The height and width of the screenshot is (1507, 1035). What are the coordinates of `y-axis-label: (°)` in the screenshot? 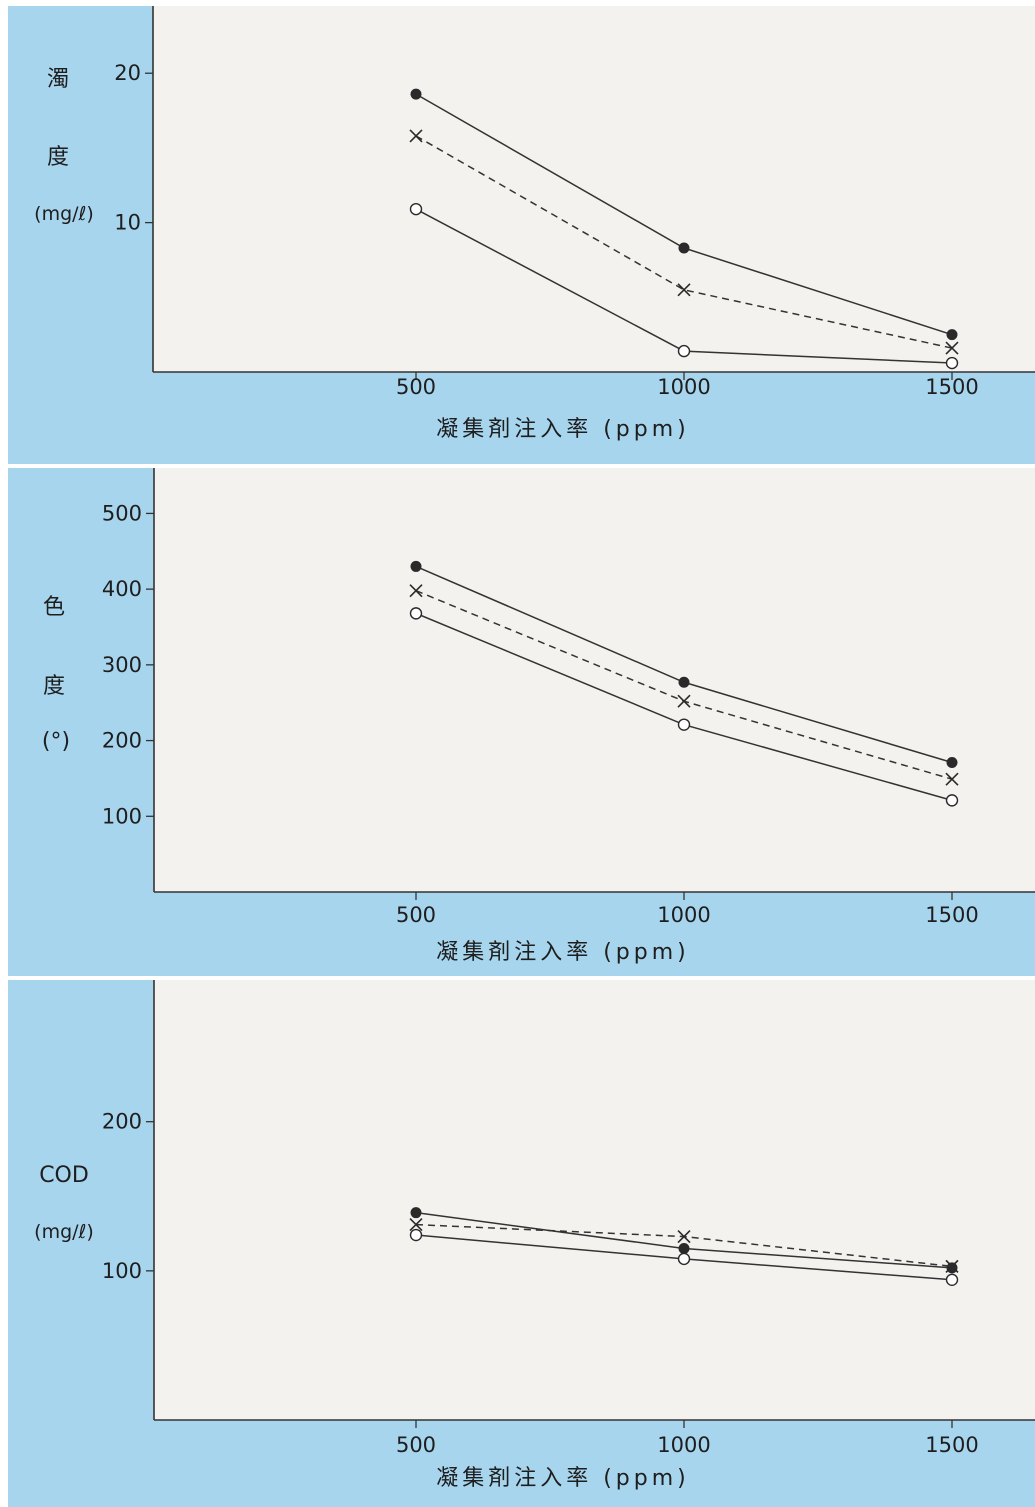 It's located at (56, 741).